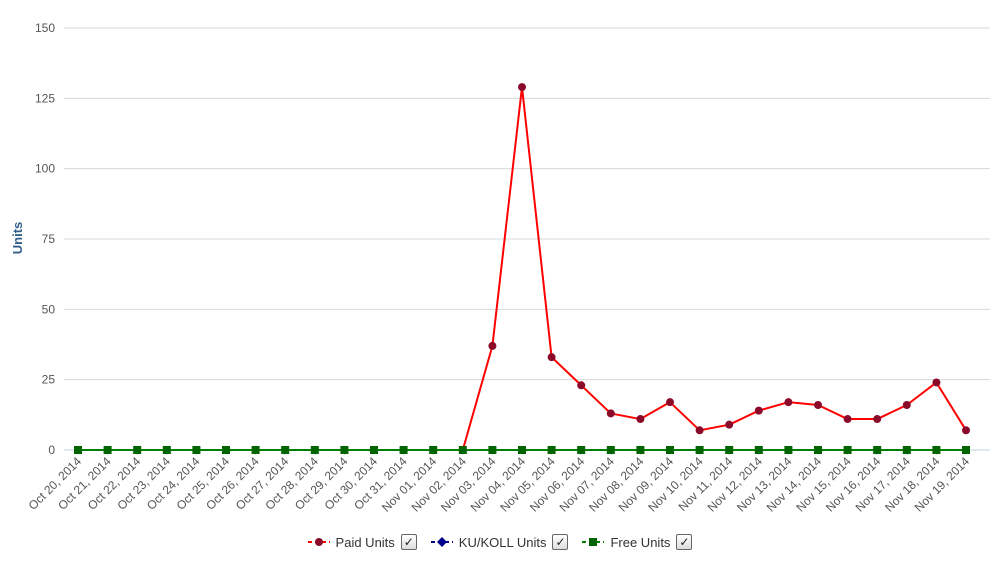 The image size is (1000, 561). Describe the element at coordinates (51, 450) in the screenshot. I see `y-tick-label: 0` at that location.